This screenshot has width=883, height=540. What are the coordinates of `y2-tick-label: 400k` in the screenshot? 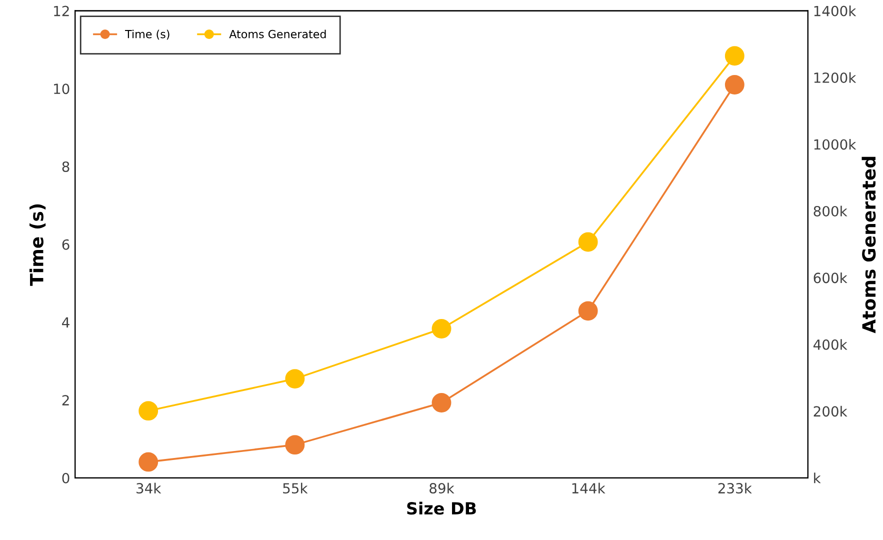 It's located at (830, 344).